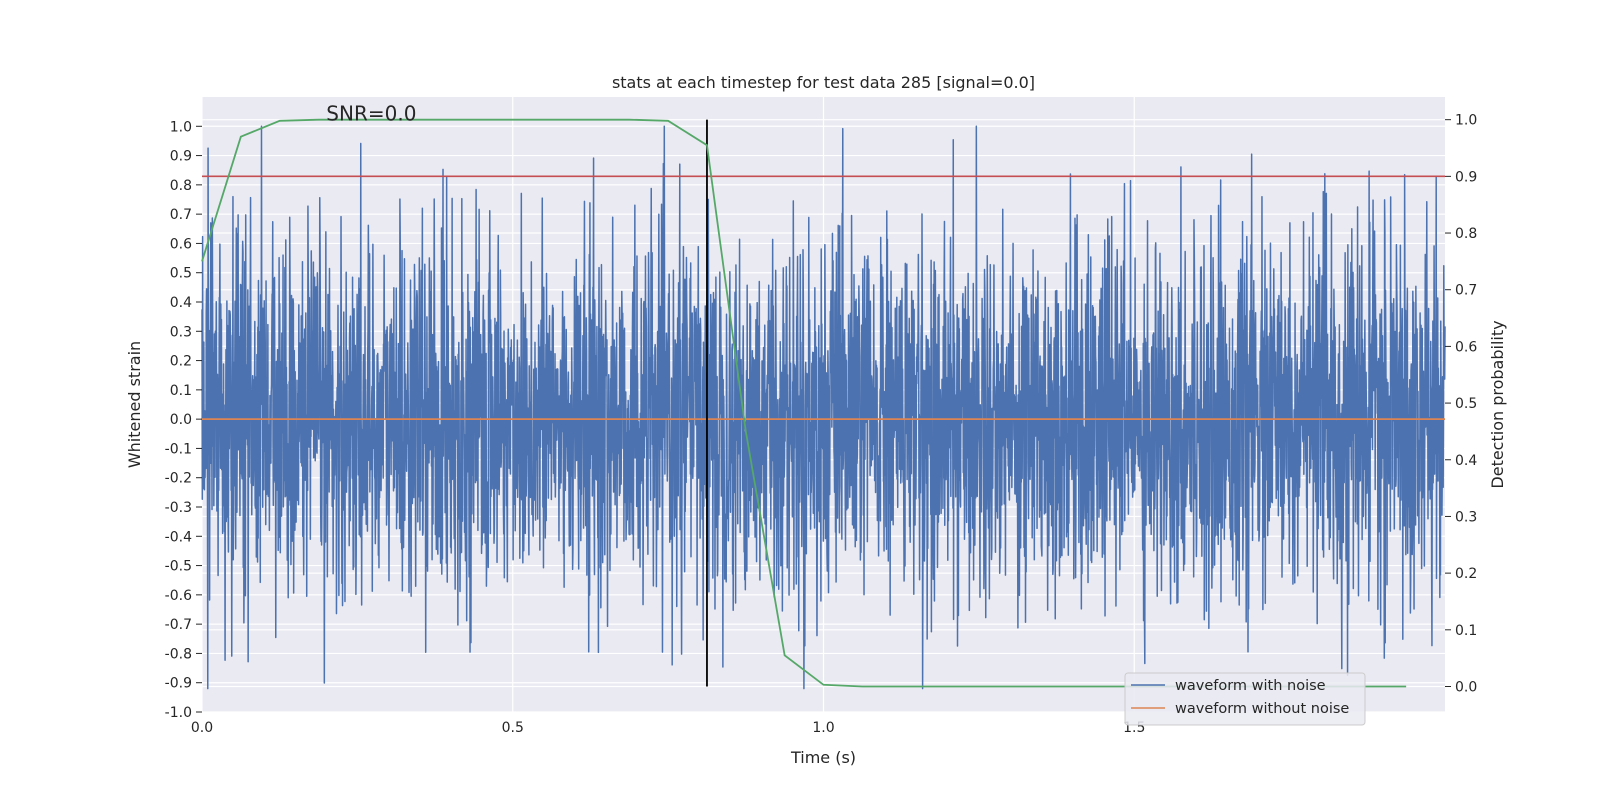  I want to click on y-tick-label: 0.0, so click(181, 420).